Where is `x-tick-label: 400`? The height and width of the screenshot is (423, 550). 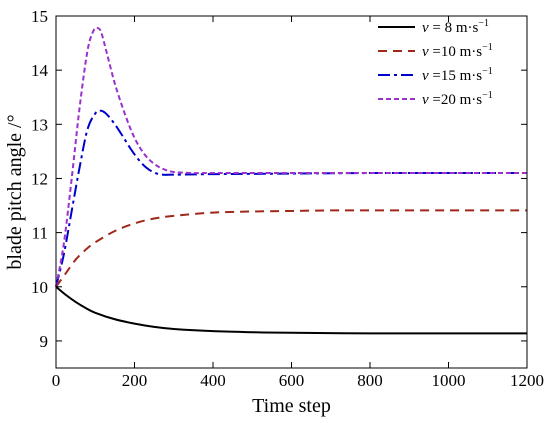 x-tick-label: 400 is located at coordinates (213, 380).